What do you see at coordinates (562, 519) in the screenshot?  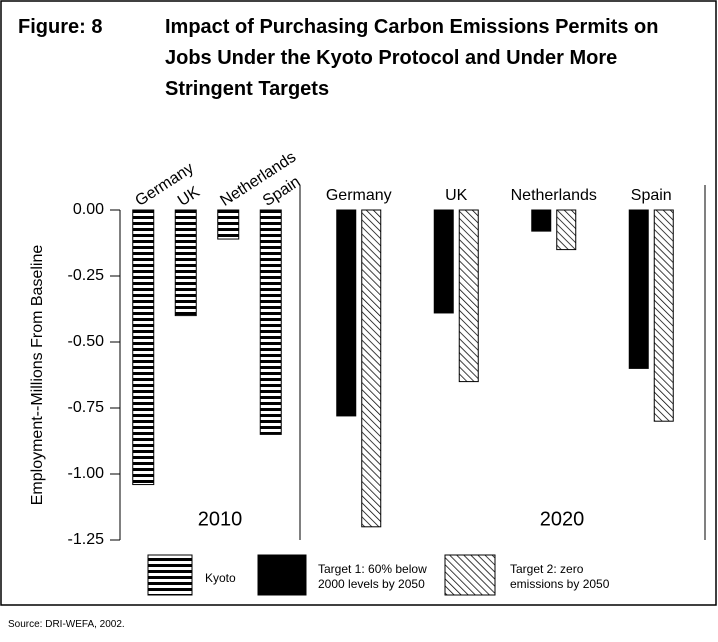 I see `panel-label: 2020` at bounding box center [562, 519].